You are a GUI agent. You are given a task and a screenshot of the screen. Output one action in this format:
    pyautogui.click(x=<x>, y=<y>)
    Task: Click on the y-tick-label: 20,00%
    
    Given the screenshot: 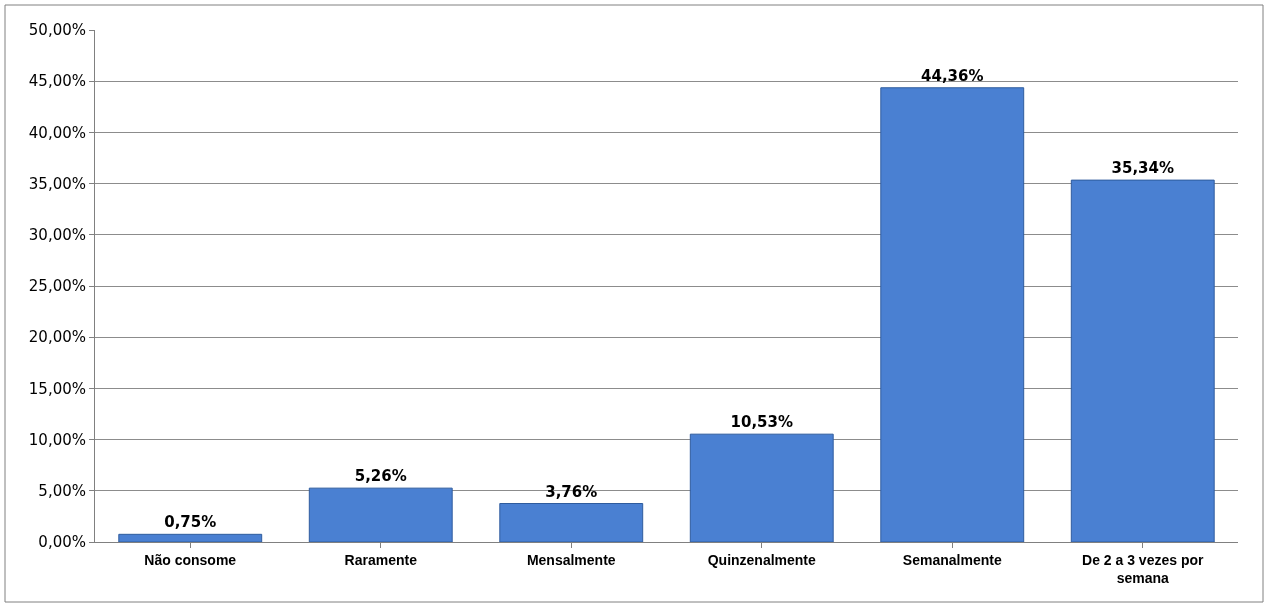 What is the action you would take?
    pyautogui.click(x=57, y=337)
    